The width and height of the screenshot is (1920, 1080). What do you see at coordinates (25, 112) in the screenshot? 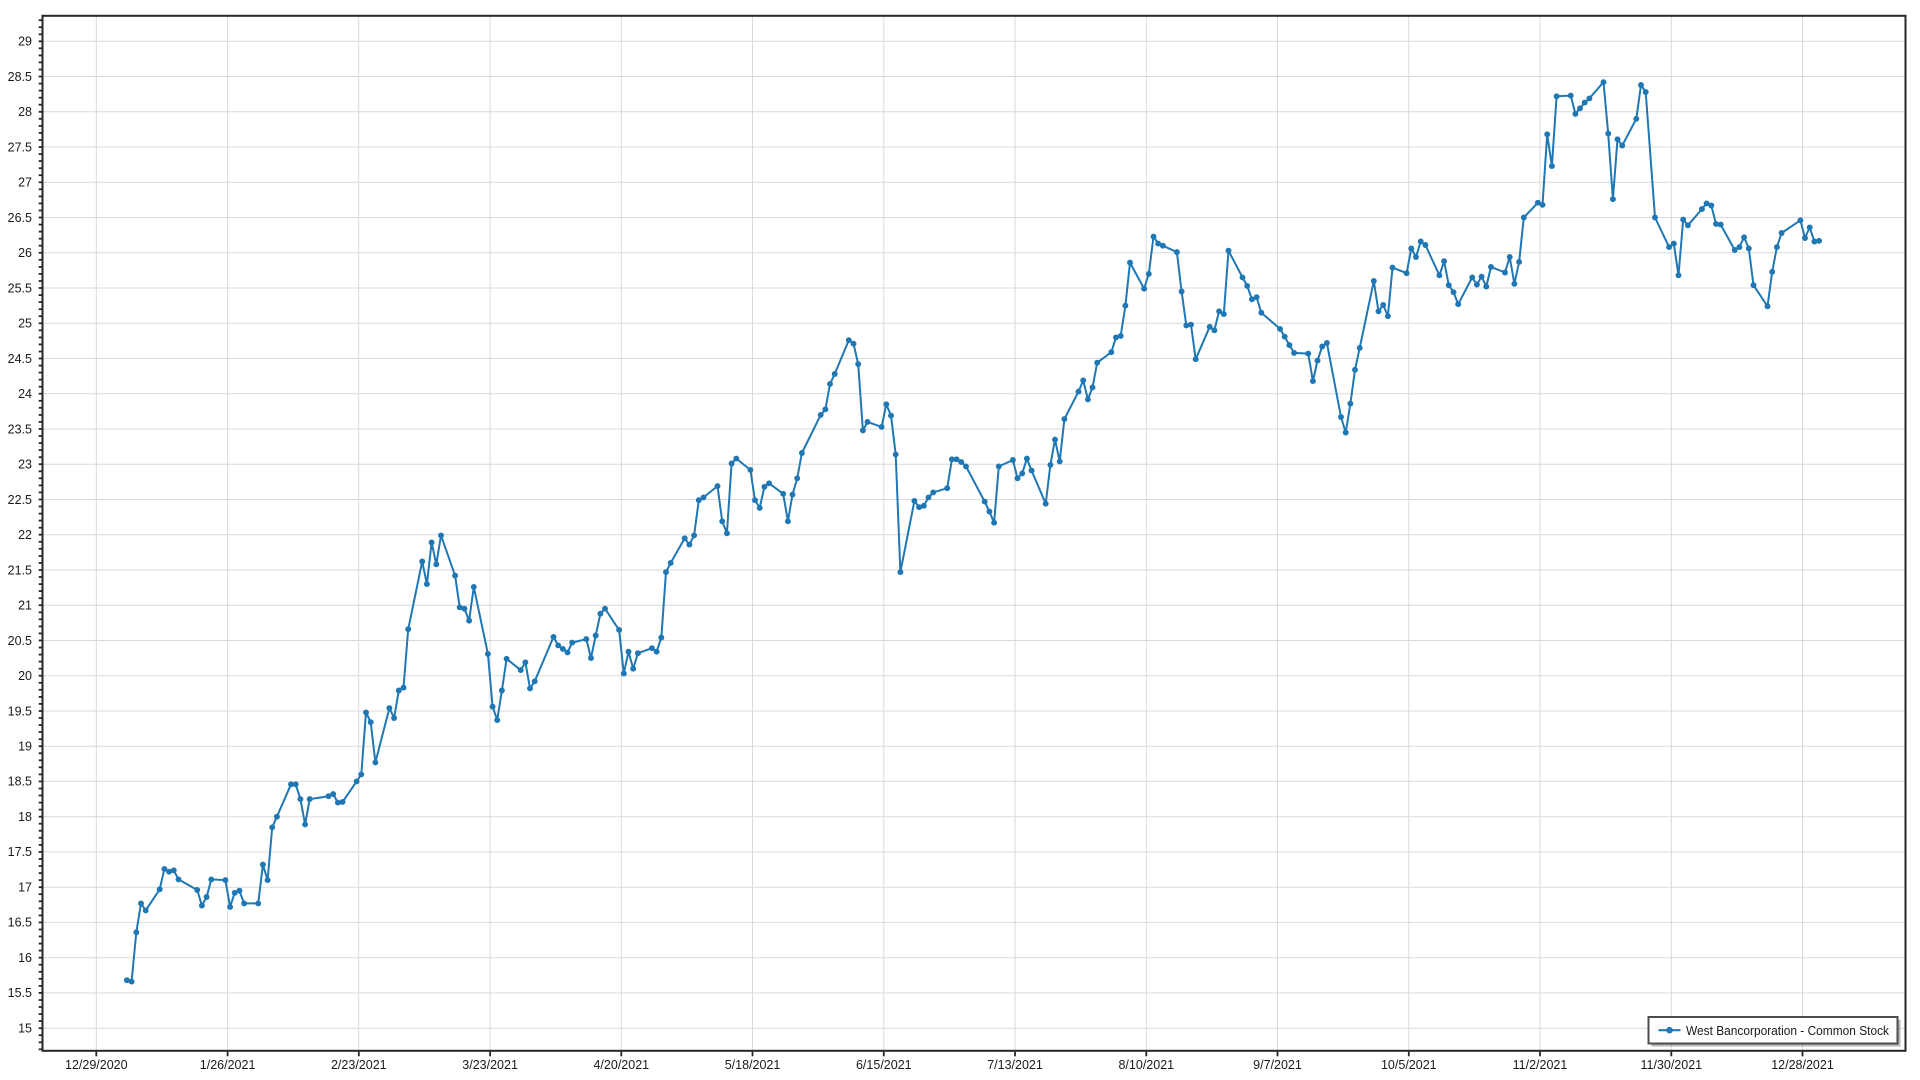
I see `svg-text: 28` at bounding box center [25, 112].